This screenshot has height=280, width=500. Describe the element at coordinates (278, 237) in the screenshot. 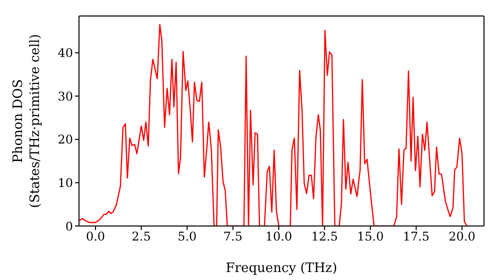

I see `x-tick-label: 10.0` at that location.